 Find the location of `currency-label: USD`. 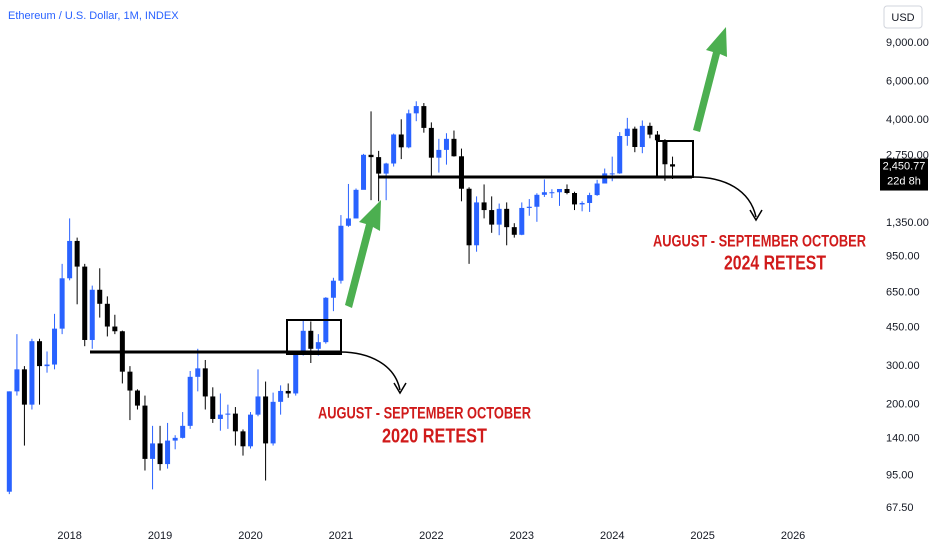

currency-label: USD is located at coordinates (902, 18).